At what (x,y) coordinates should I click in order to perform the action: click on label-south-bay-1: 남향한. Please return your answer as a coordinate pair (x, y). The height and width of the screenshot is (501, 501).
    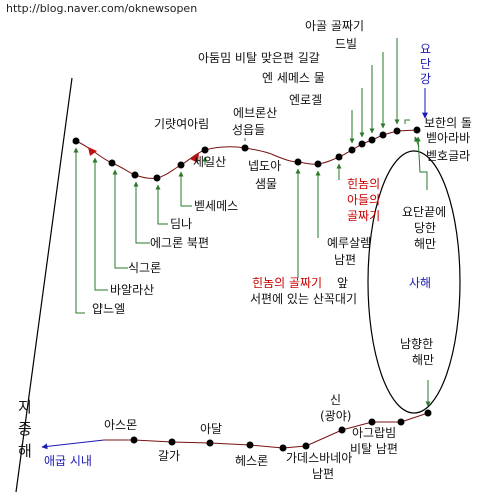
    Looking at the image, I should click on (416, 344).